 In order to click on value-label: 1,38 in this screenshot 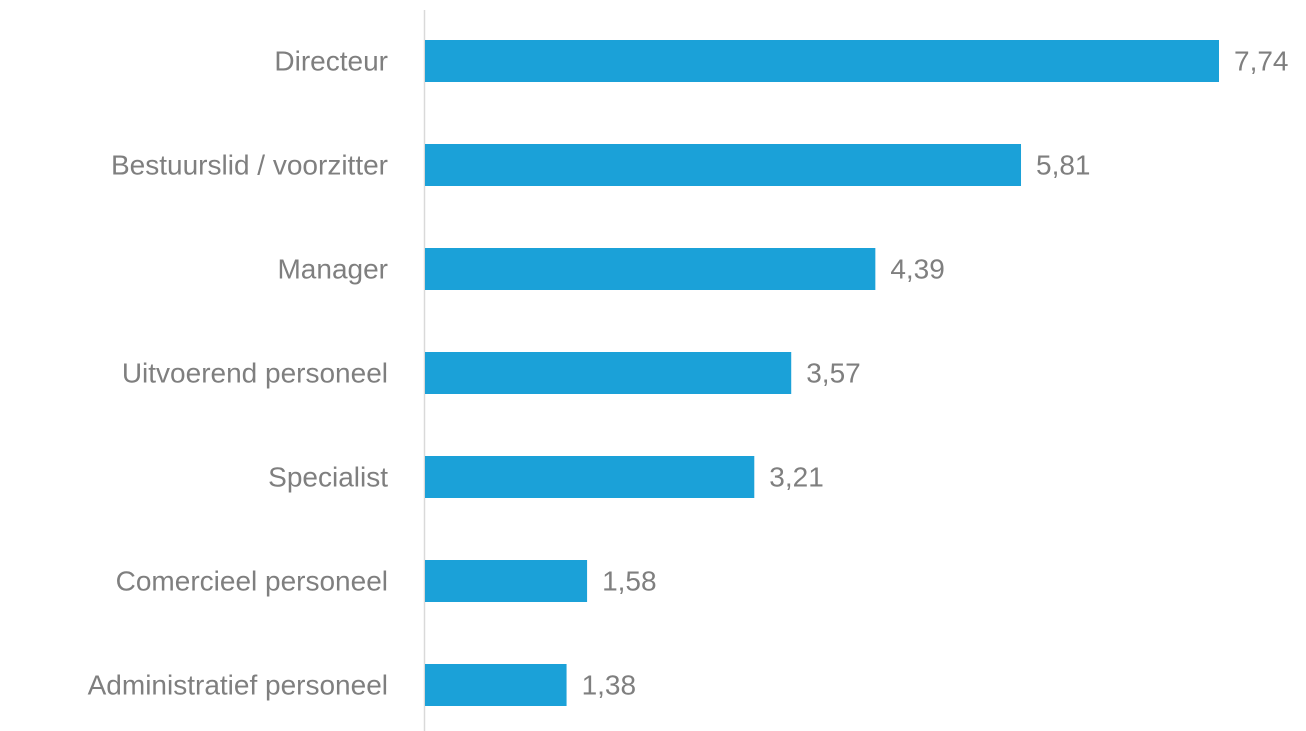, I will do `click(609, 684)`.